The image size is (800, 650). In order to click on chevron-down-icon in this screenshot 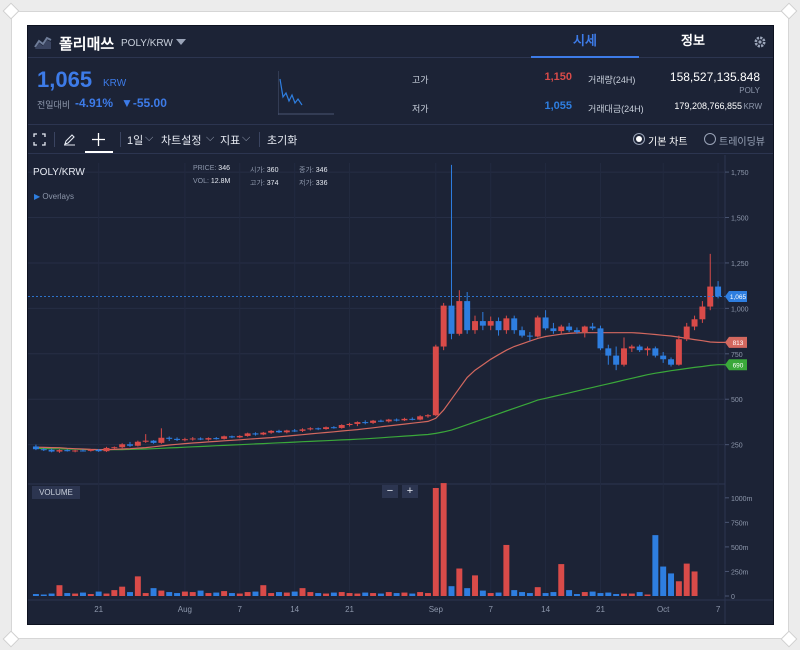, I will do `click(181, 42)`.